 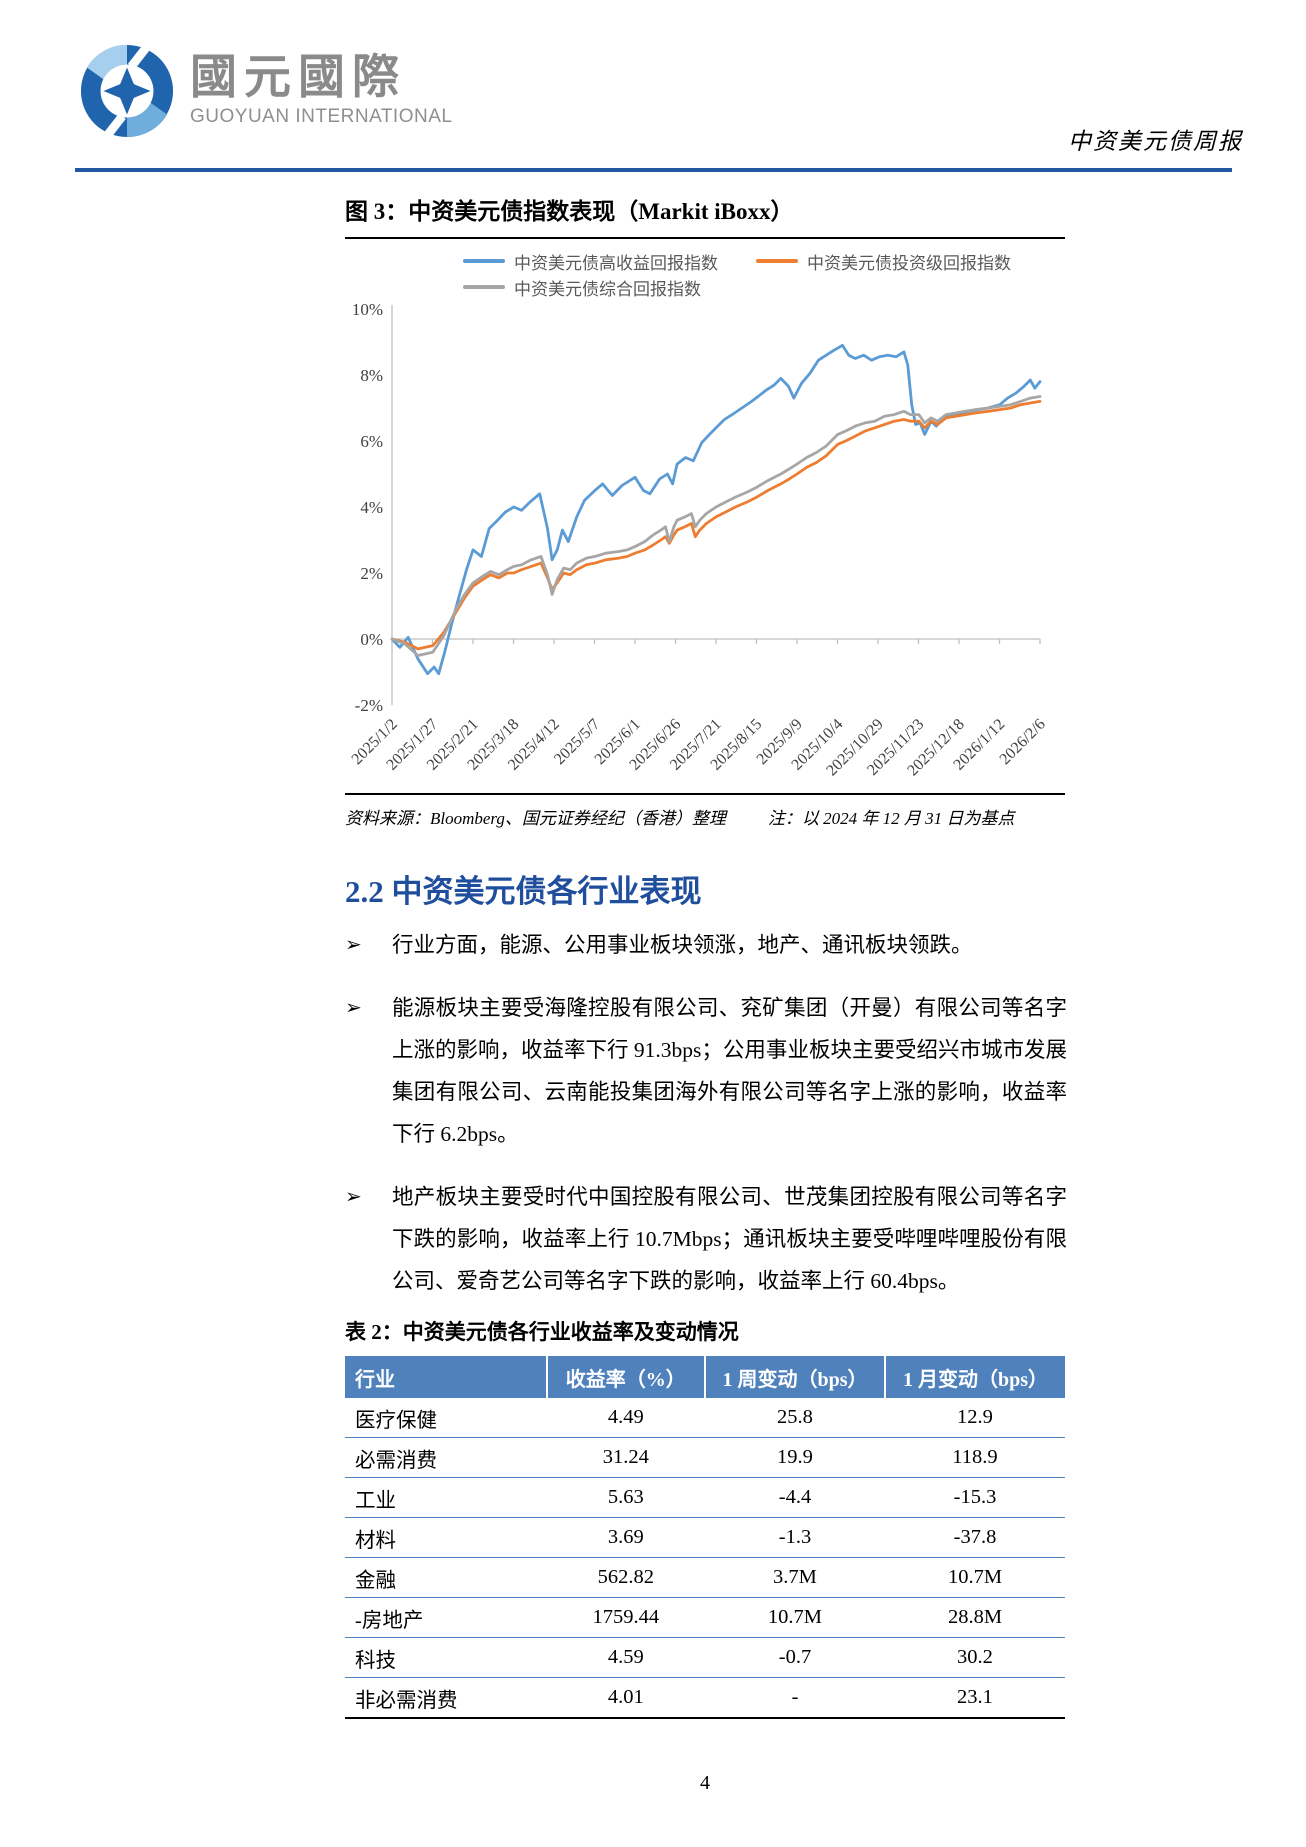 What do you see at coordinates (535, 818) in the screenshot?
I see `source-note-text: 资料来源：Bloomberg、国元证券经纪（香港）整理` at bounding box center [535, 818].